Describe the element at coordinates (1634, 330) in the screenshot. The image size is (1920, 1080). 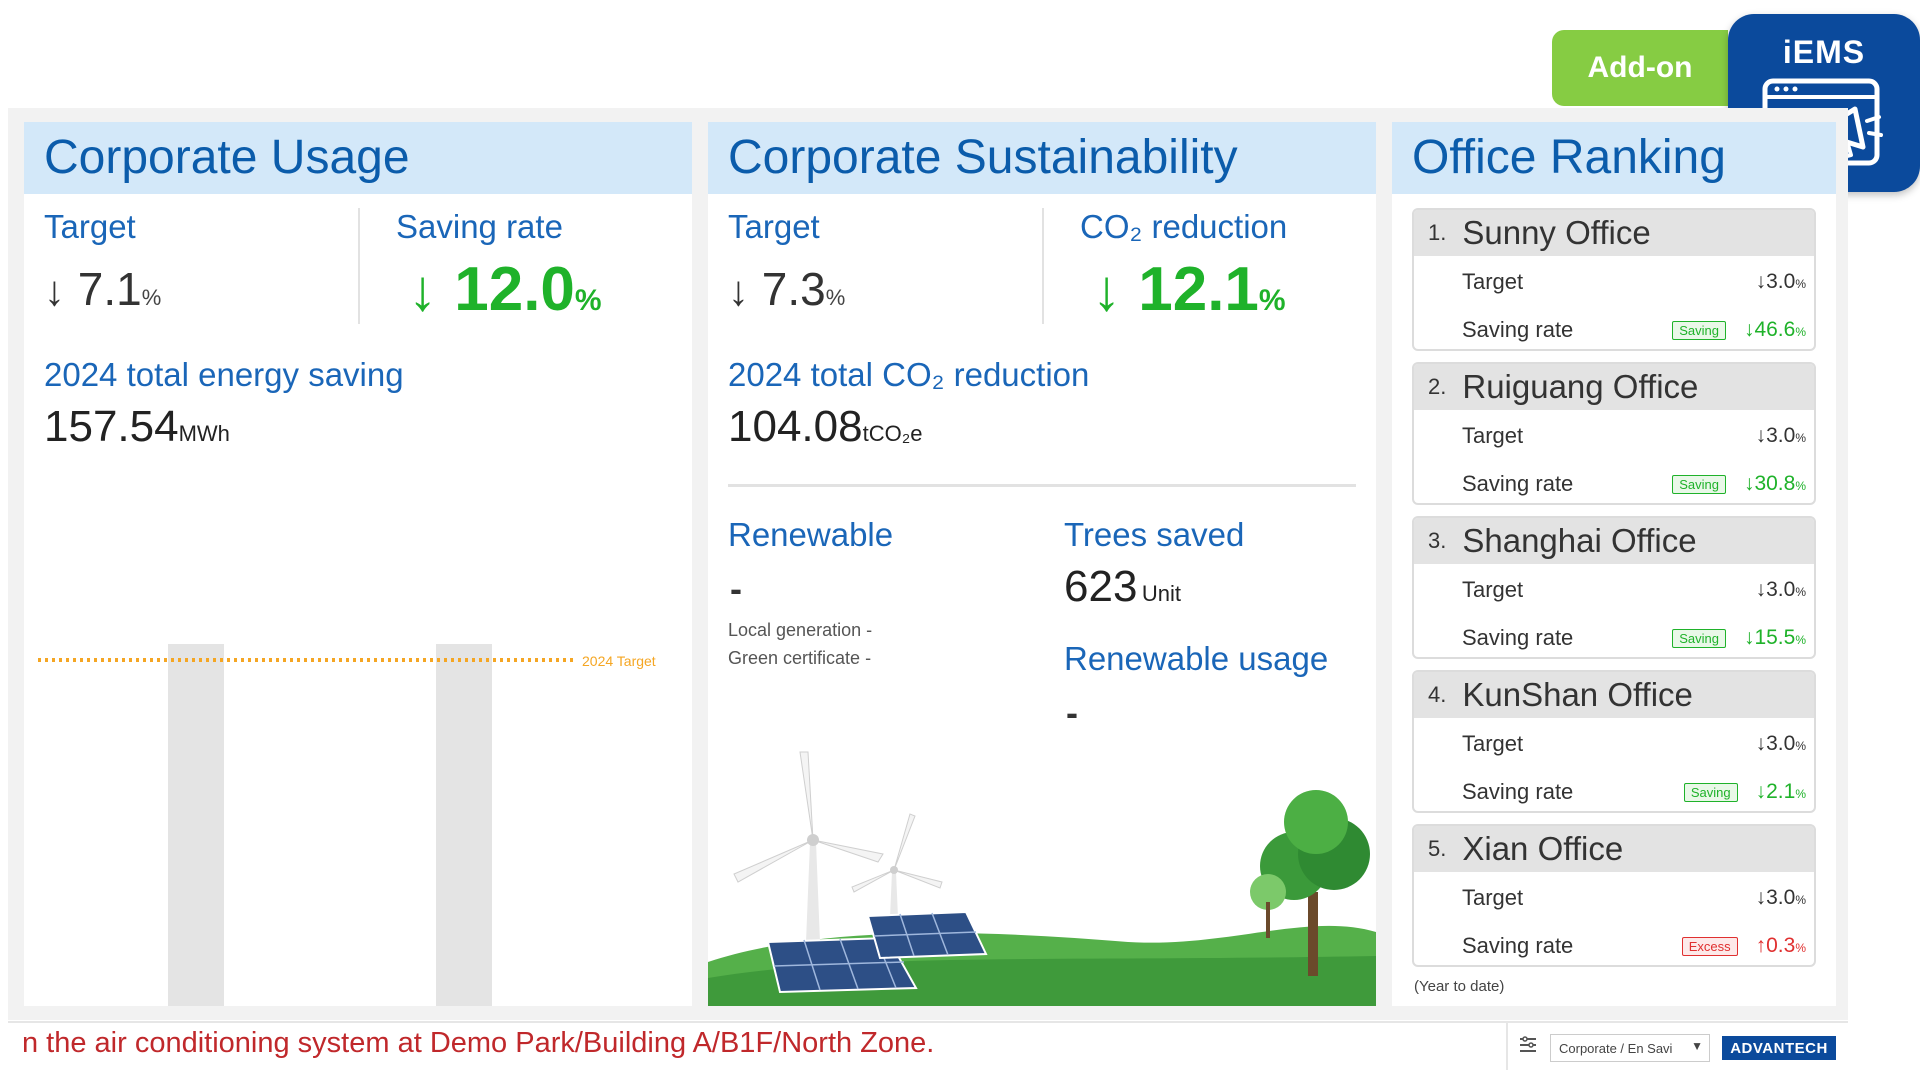
I see `office-saving-row: Saving rate Saving ↓46.6%` at that location.